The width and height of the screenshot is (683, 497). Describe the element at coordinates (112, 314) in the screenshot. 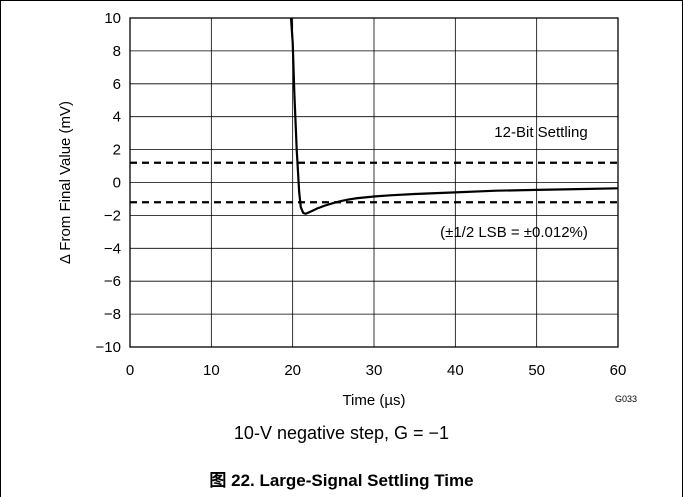

I see `y-tick-label: −8` at that location.